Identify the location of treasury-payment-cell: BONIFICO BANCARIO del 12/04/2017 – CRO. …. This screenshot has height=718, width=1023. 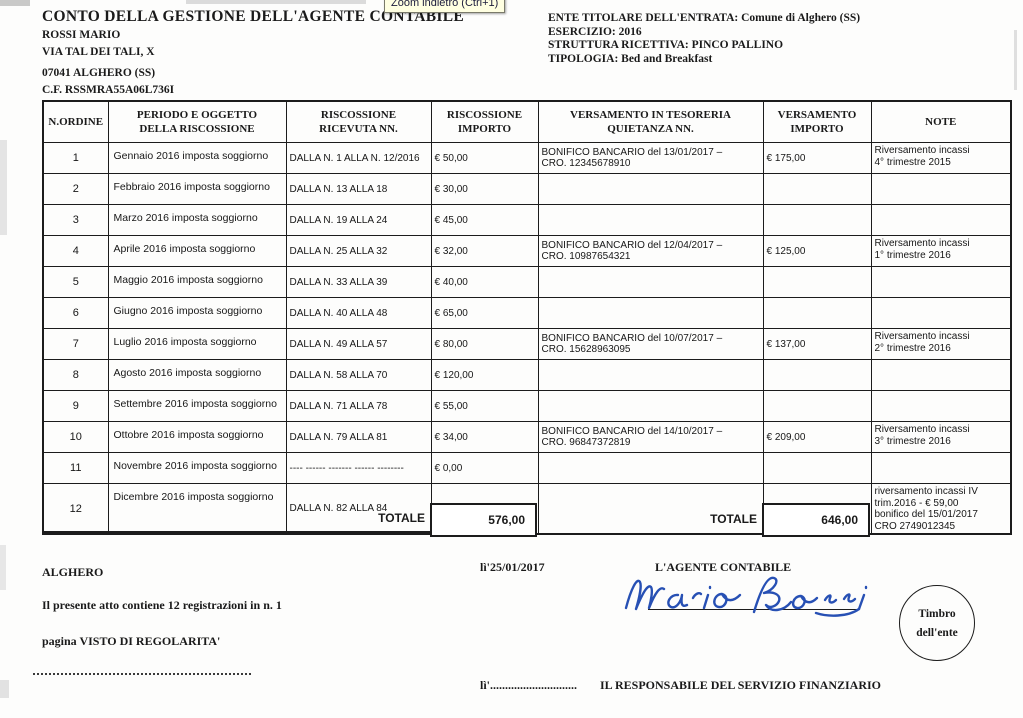
(650, 251).